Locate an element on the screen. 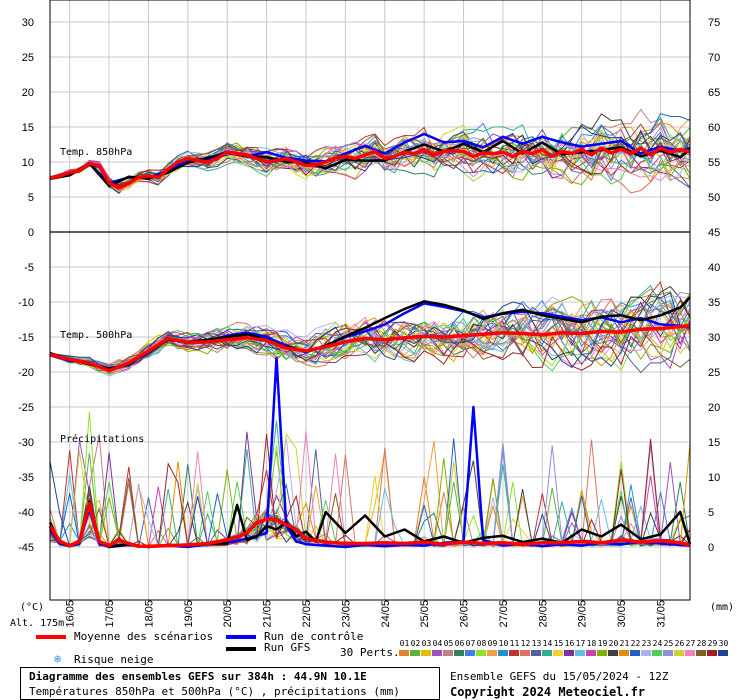 This screenshot has width=740, height=700. right-tick-label: 30 is located at coordinates (714, 338).